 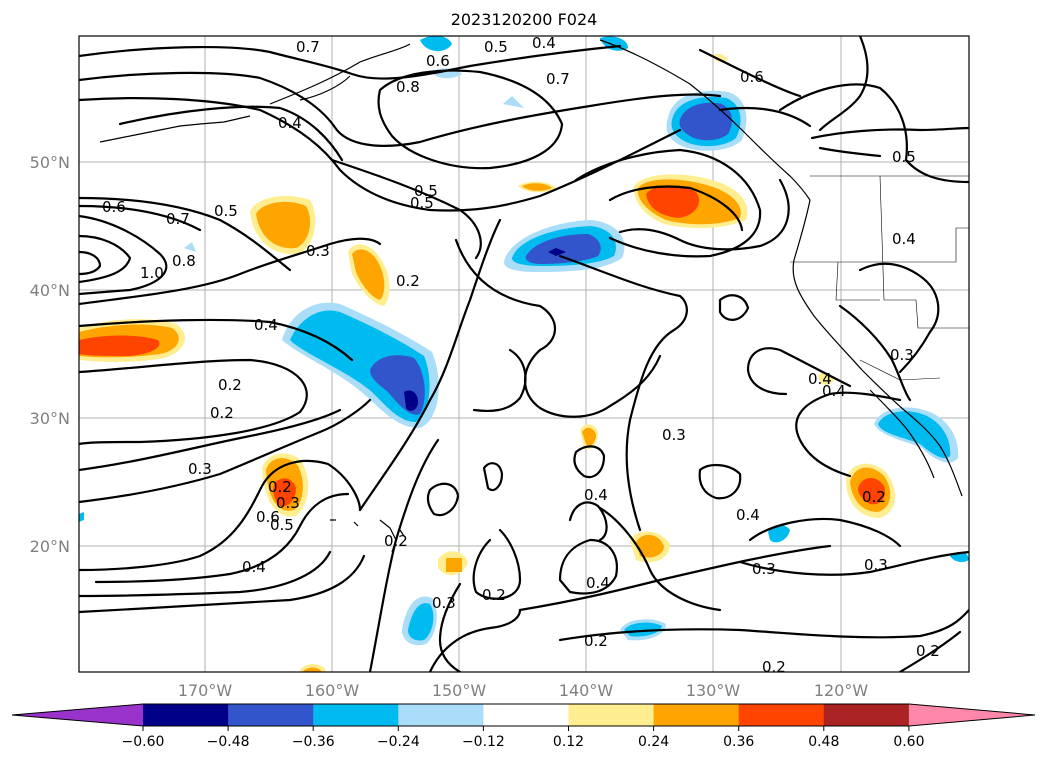 What do you see at coordinates (50, 290) in the screenshot?
I see `lat-label: 40°N` at bounding box center [50, 290].